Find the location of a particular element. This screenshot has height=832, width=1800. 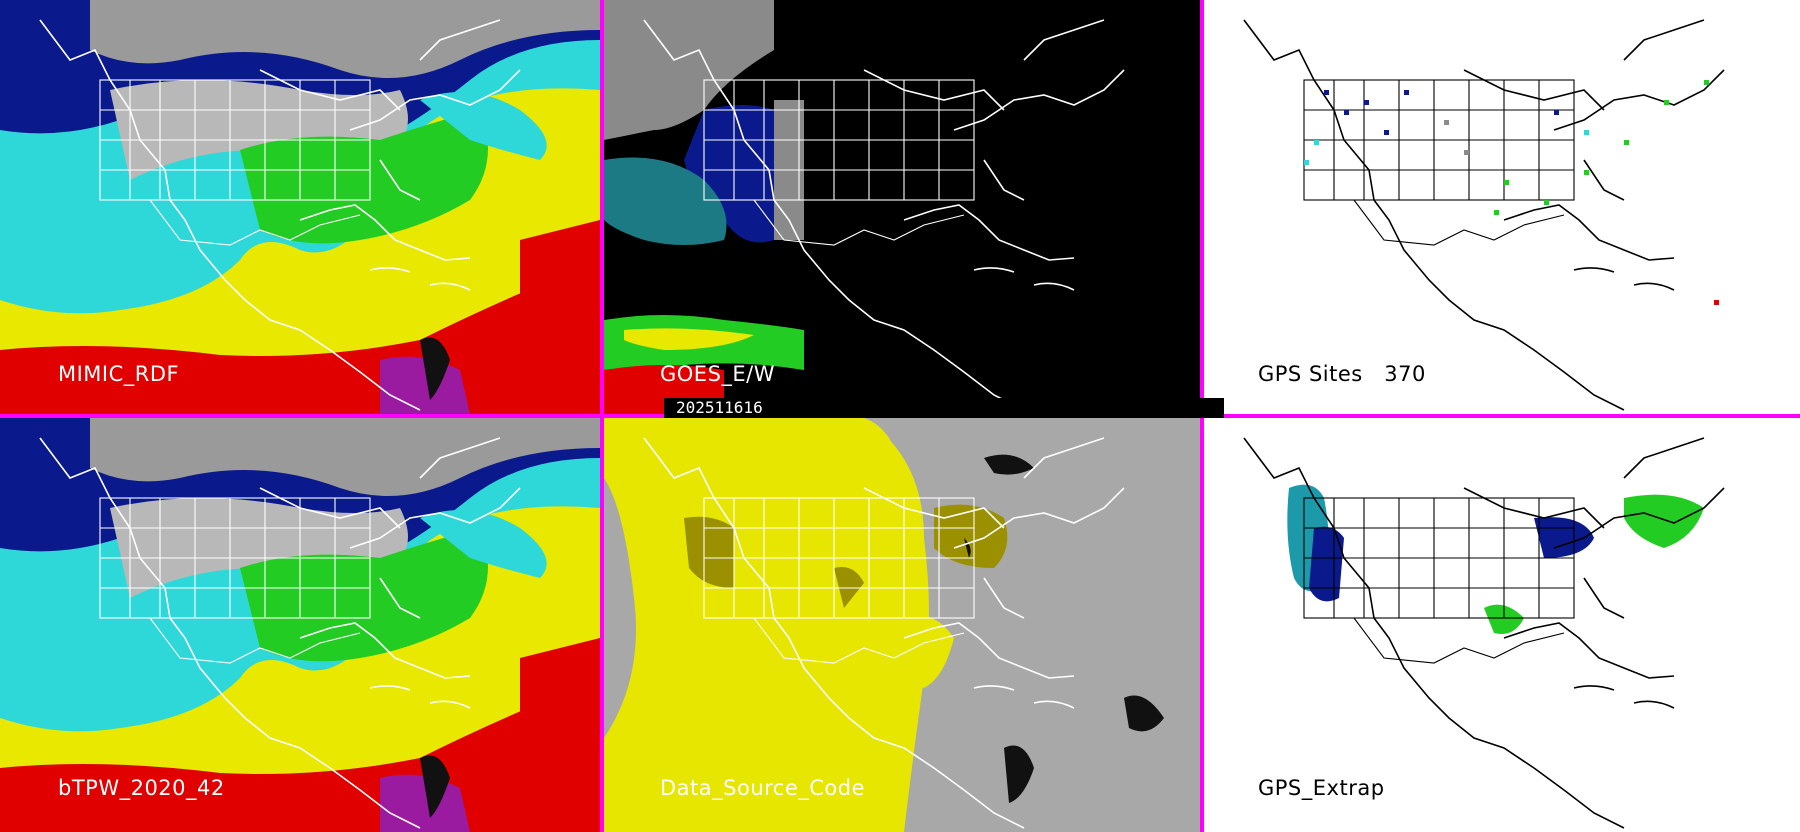

timestamp-label: 202511616 is located at coordinates (944, 408).